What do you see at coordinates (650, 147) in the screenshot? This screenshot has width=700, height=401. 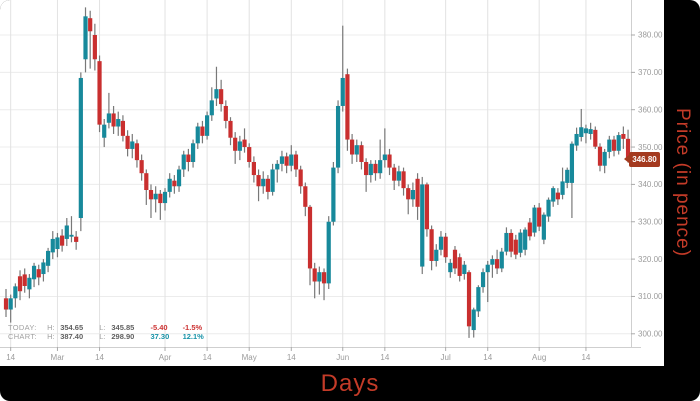 I see `svg-text: 350.00` at bounding box center [650, 147].